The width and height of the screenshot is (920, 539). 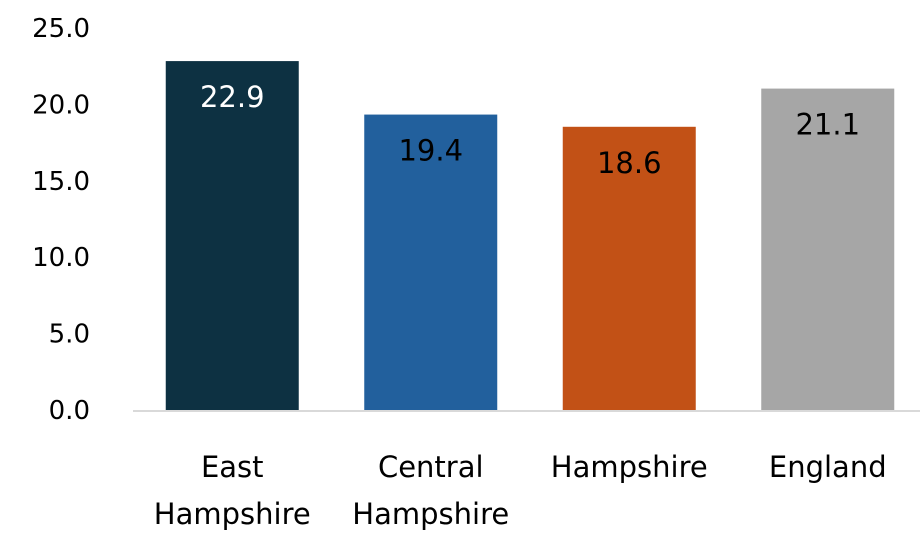 What do you see at coordinates (827, 125) in the screenshot?
I see `data-label: 21.1` at bounding box center [827, 125].